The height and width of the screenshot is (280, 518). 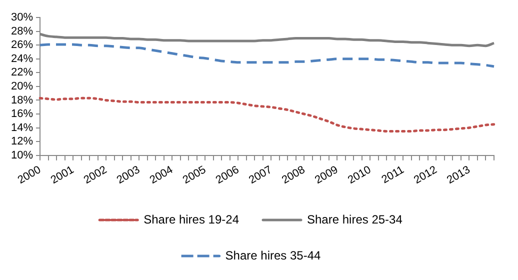 What do you see at coordinates (162, 175) in the screenshot?
I see `x-tick-label: 2004` at bounding box center [162, 175].